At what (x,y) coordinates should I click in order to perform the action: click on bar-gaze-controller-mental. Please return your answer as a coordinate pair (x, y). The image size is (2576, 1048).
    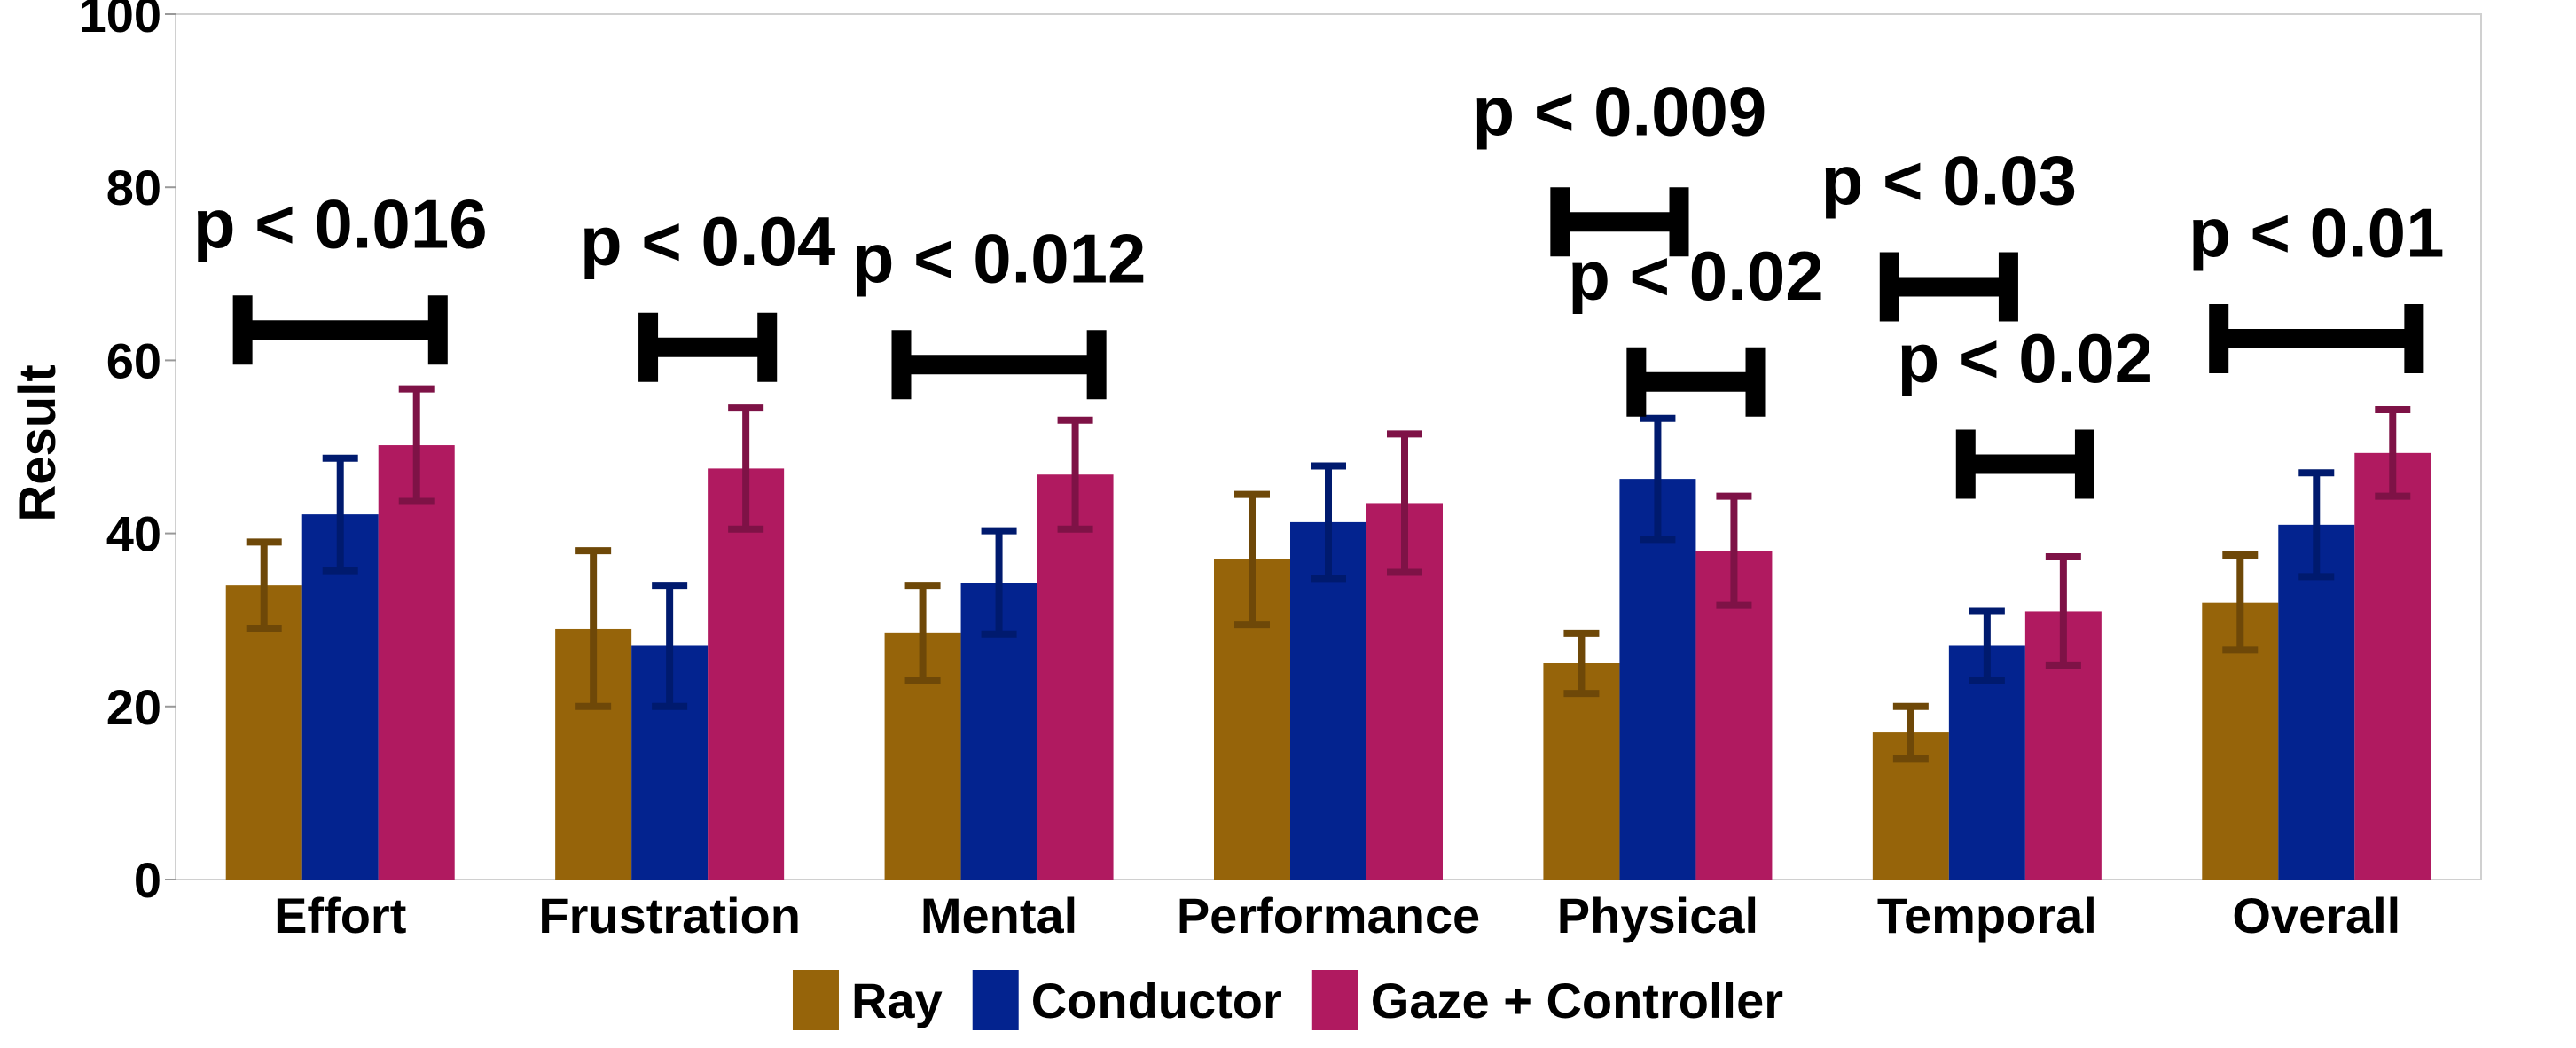
    Looking at the image, I should click on (1075, 677).